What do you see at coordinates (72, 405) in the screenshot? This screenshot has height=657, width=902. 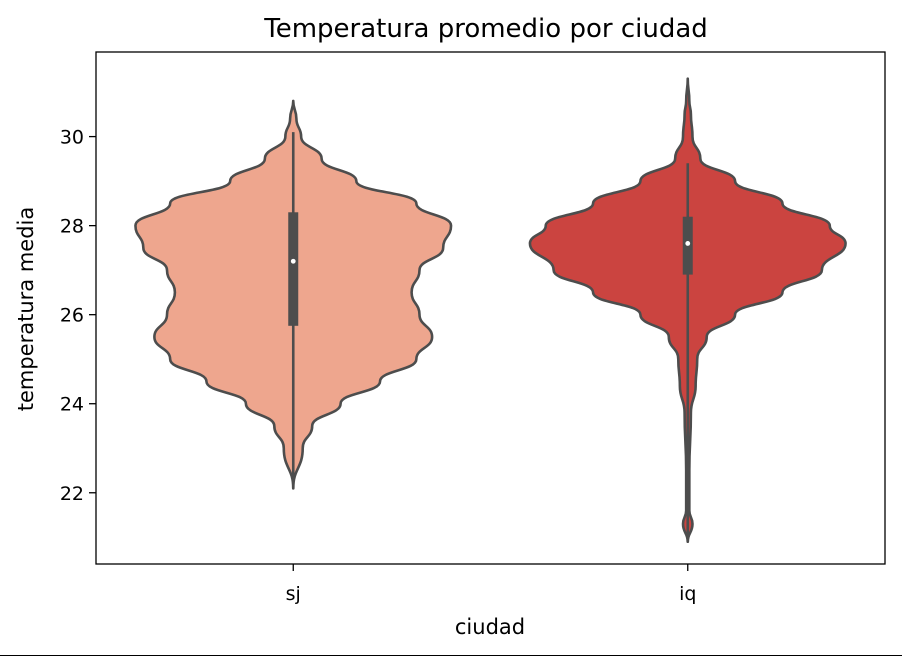 I see `y-tick-label: 24` at bounding box center [72, 405].